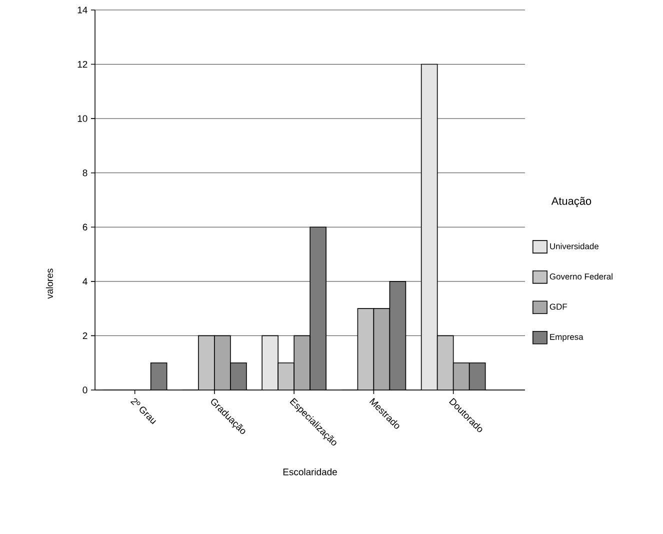 The image size is (663, 534). What do you see at coordinates (85, 336) in the screenshot?
I see `y-tick-label: 2` at bounding box center [85, 336].